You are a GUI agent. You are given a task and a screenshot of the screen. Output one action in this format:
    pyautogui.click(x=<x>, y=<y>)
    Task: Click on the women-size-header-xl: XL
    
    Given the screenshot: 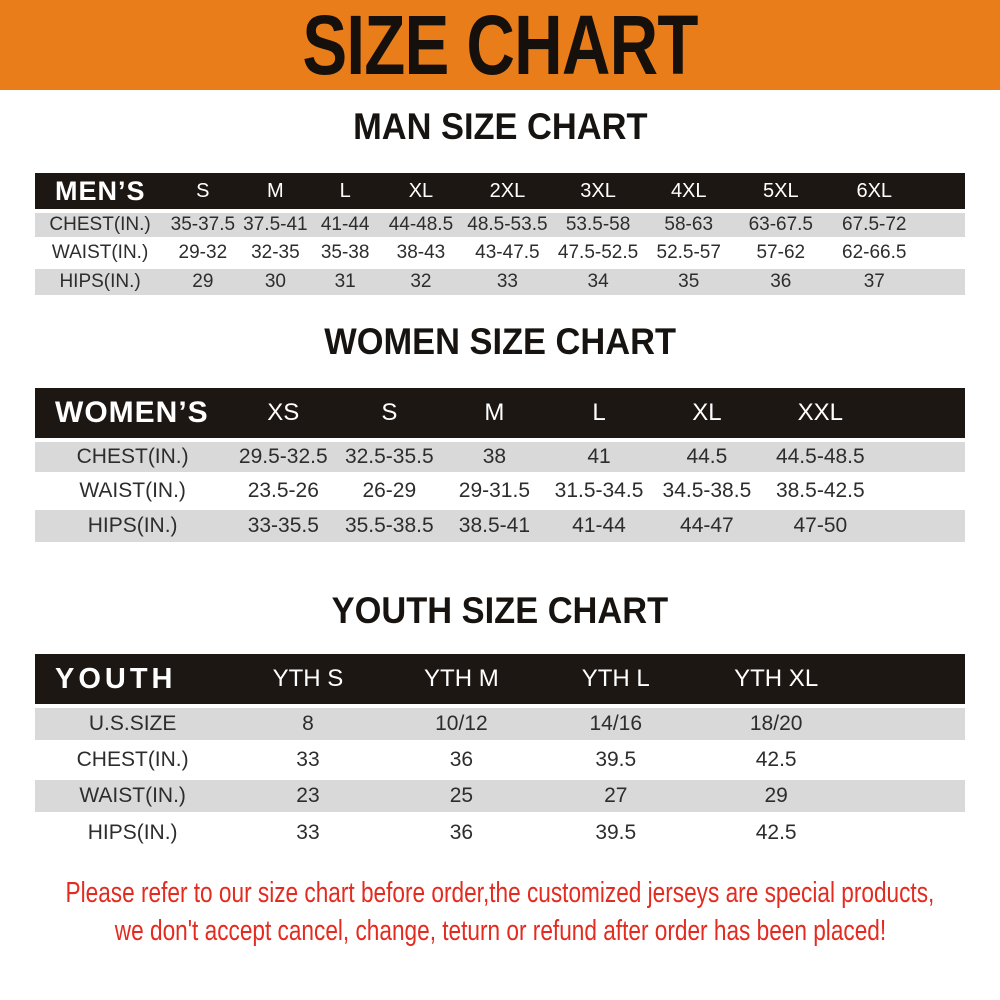 What is the action you would take?
    pyautogui.click(x=707, y=412)
    